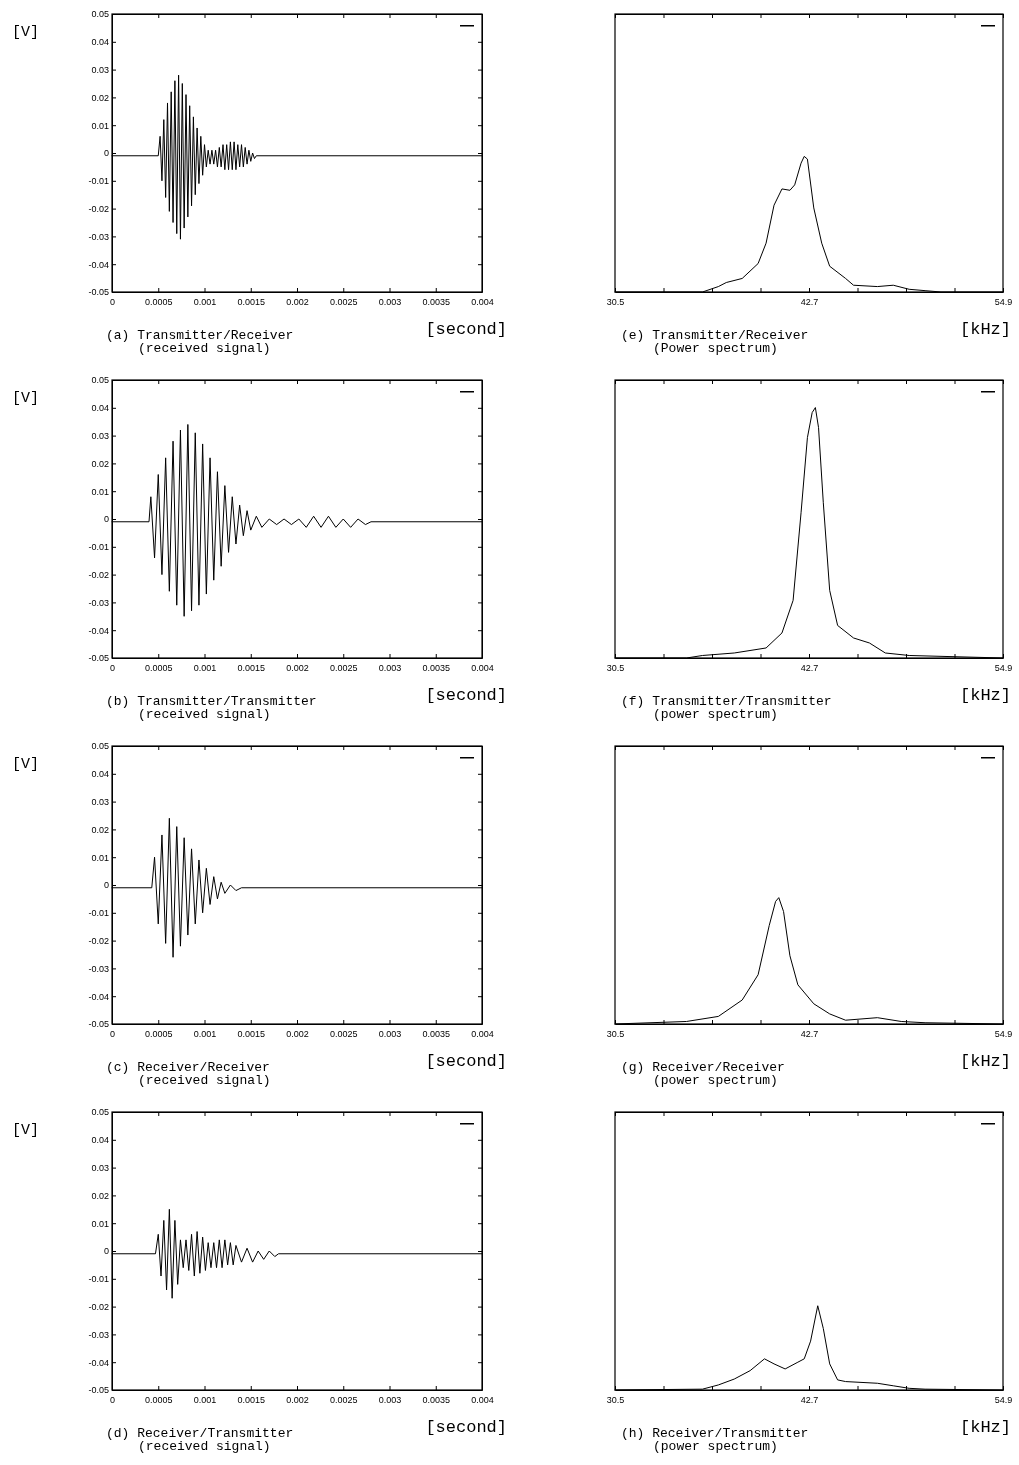 This screenshot has width=1019, height=1465. Describe the element at coordinates (715, 1433) in the screenshot. I see `text: (h) Receiver/Transmitter` at that location.